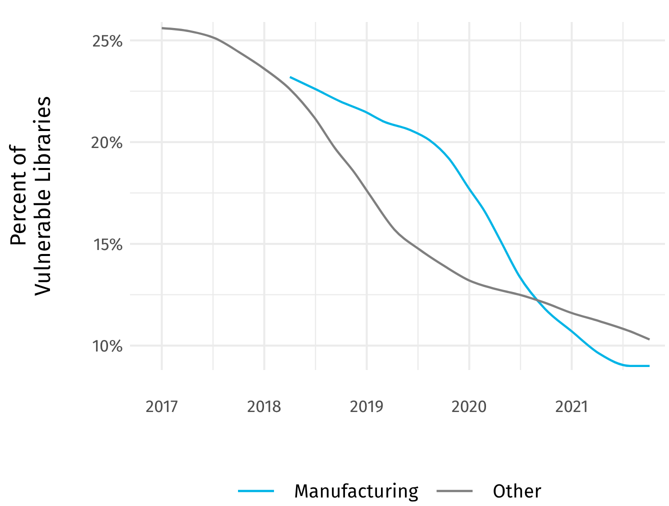 The image size is (669, 506). Describe the element at coordinates (264, 406) in the screenshot. I see `x-tick-label: 2018` at that location.